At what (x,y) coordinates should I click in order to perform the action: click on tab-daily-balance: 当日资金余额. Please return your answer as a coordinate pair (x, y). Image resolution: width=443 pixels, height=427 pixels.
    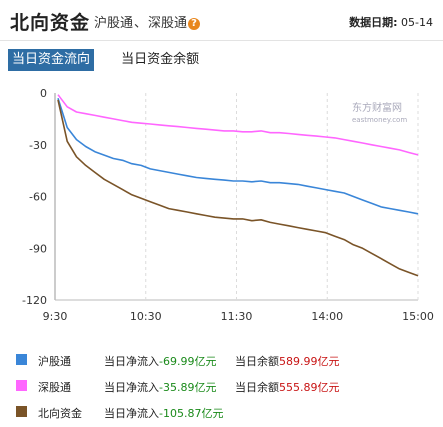
    Looking at the image, I should click on (160, 59).